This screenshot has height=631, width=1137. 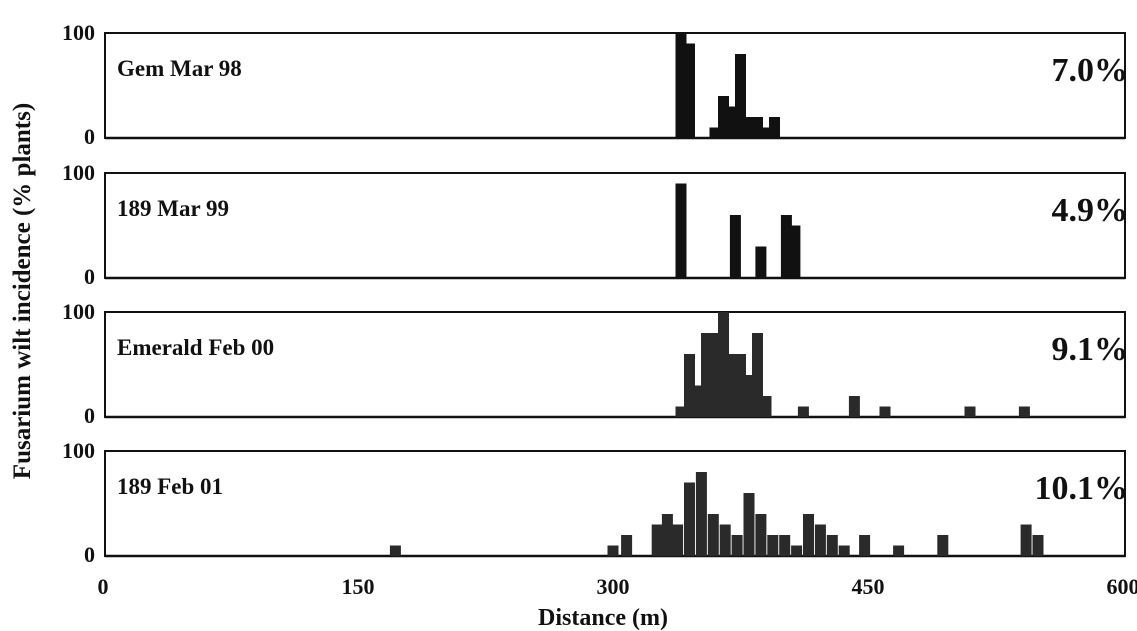 What do you see at coordinates (1090, 210) in the screenshot?
I see `panel-total: 4.9%` at bounding box center [1090, 210].